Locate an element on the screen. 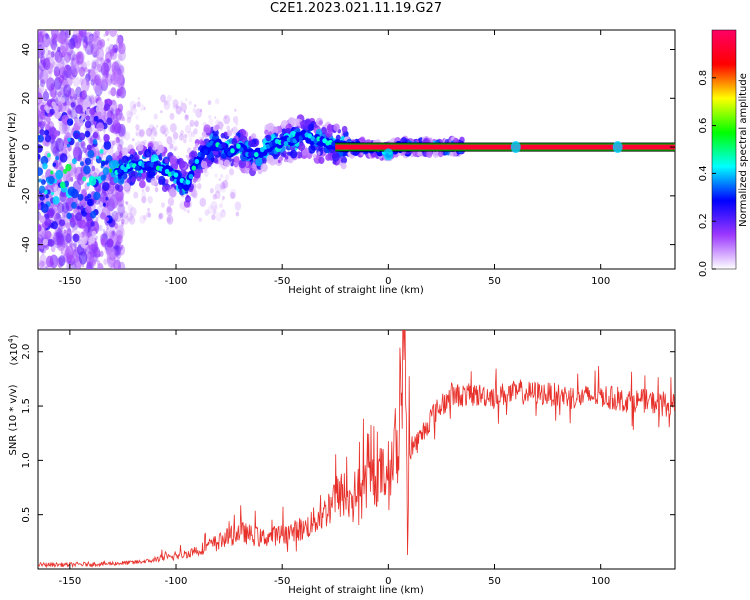 This screenshot has width=750, height=600. ridge-bump is located at coordinates (515, 147).